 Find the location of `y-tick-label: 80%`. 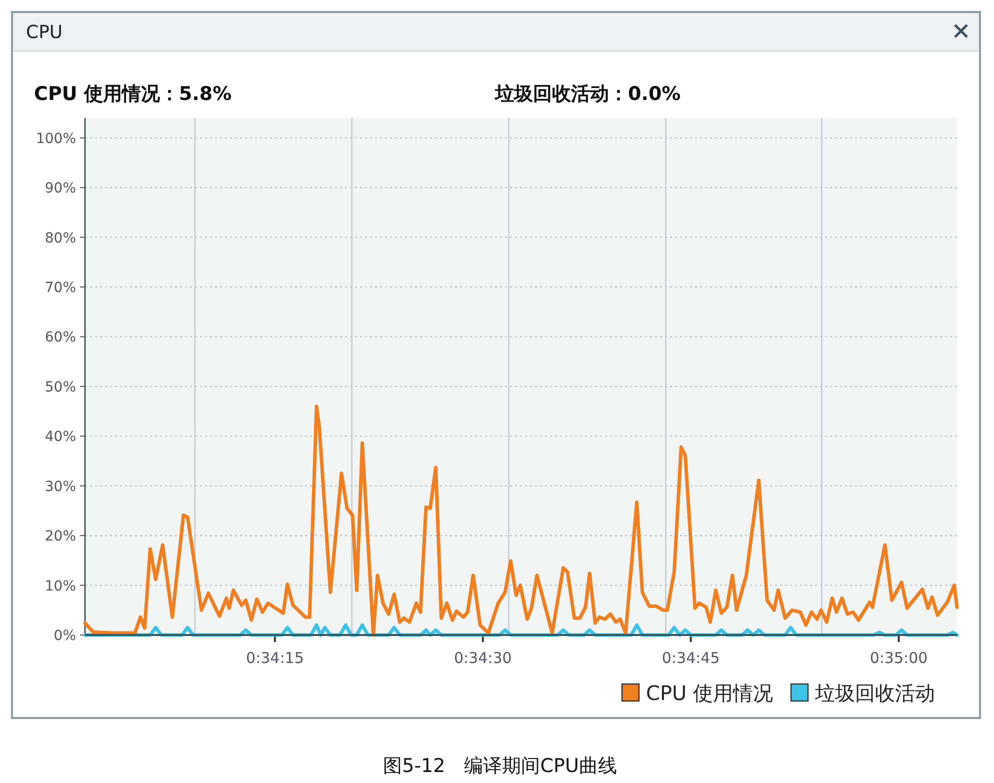

y-tick-label: 80% is located at coordinates (60, 238).